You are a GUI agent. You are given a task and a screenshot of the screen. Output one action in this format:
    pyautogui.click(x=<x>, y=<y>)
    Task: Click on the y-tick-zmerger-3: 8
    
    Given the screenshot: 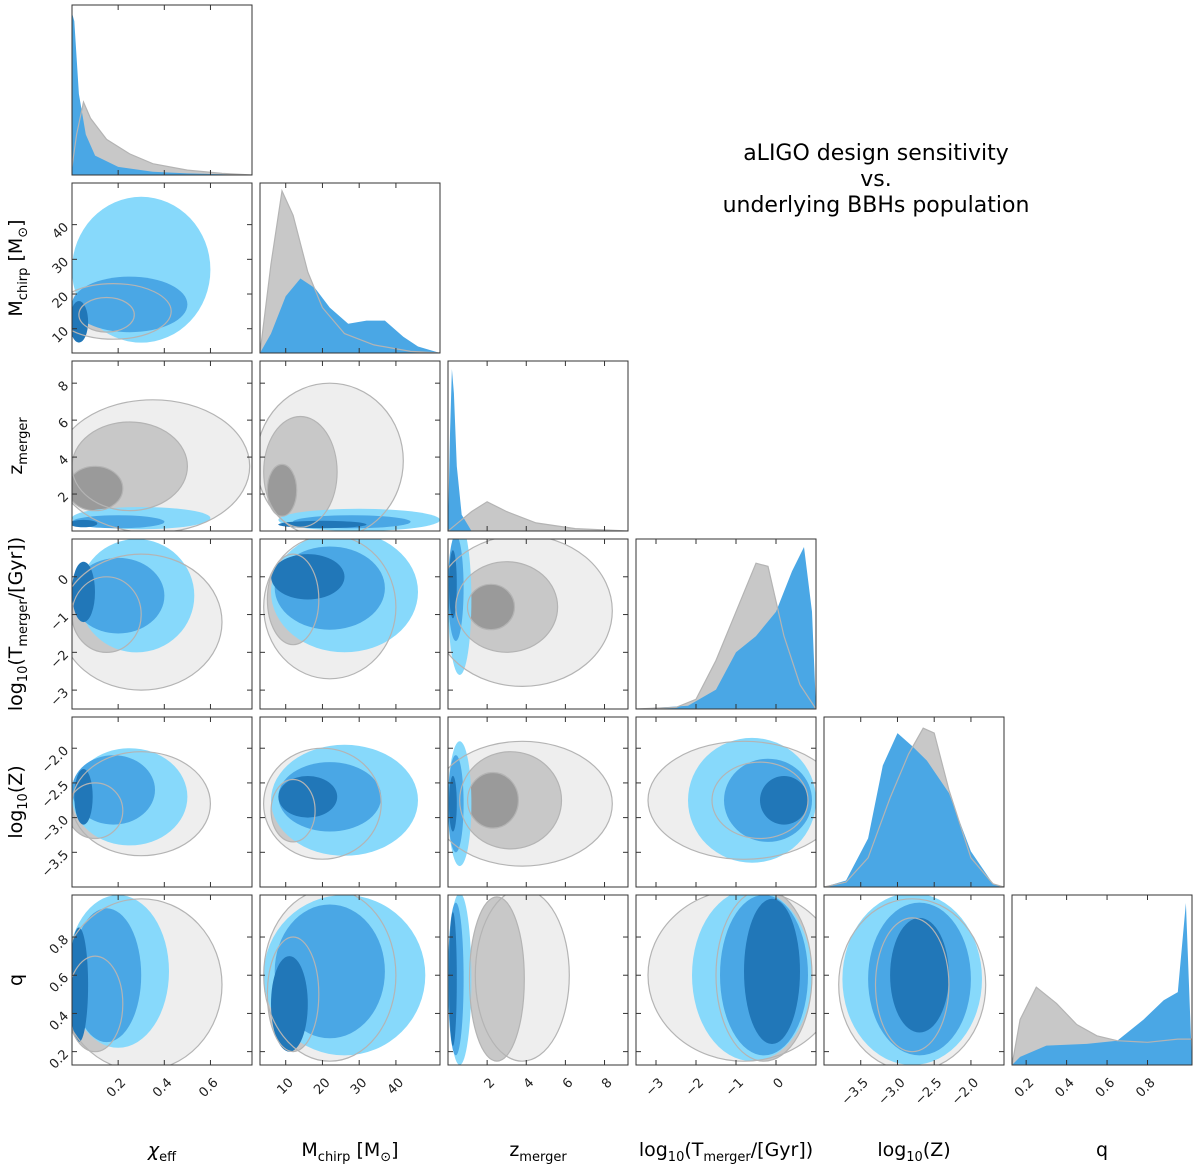 What is the action you would take?
    pyautogui.click(x=64, y=387)
    